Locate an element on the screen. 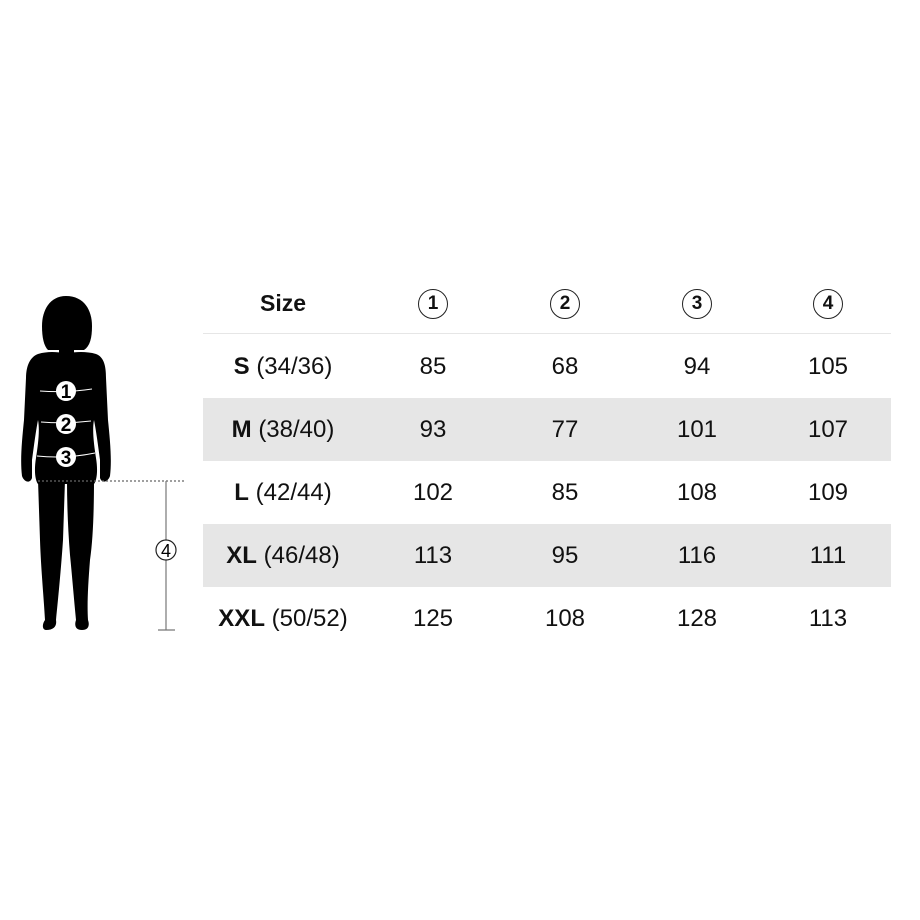  measure-marker-2: 2 is located at coordinates (66, 425).